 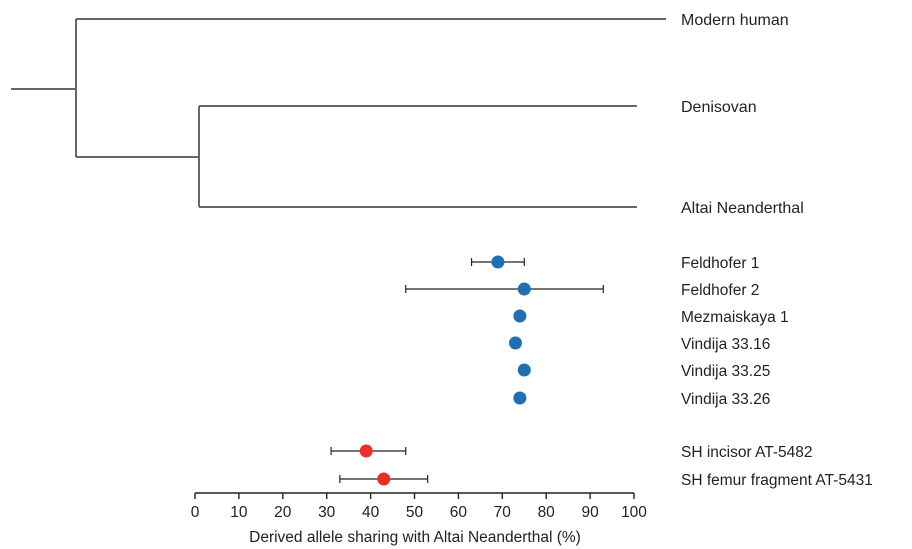 I want to click on x-tick-label: 100, so click(x=634, y=512).